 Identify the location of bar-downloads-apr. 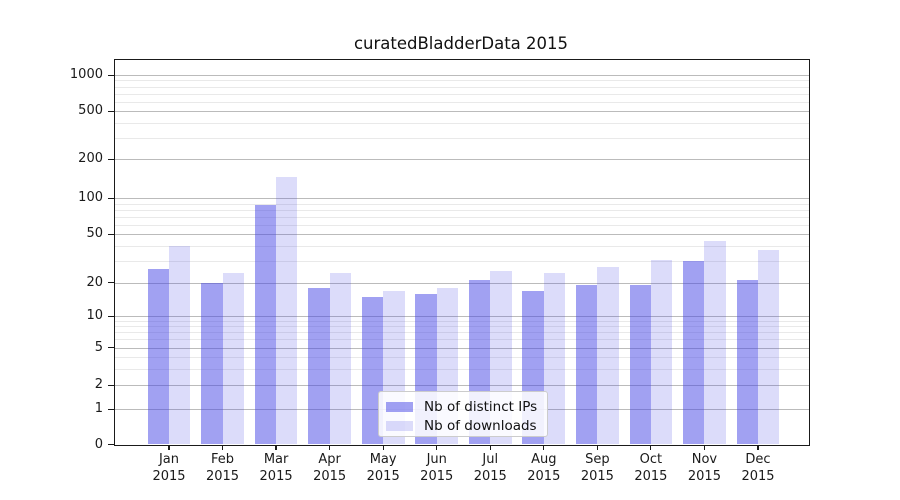
(340, 359).